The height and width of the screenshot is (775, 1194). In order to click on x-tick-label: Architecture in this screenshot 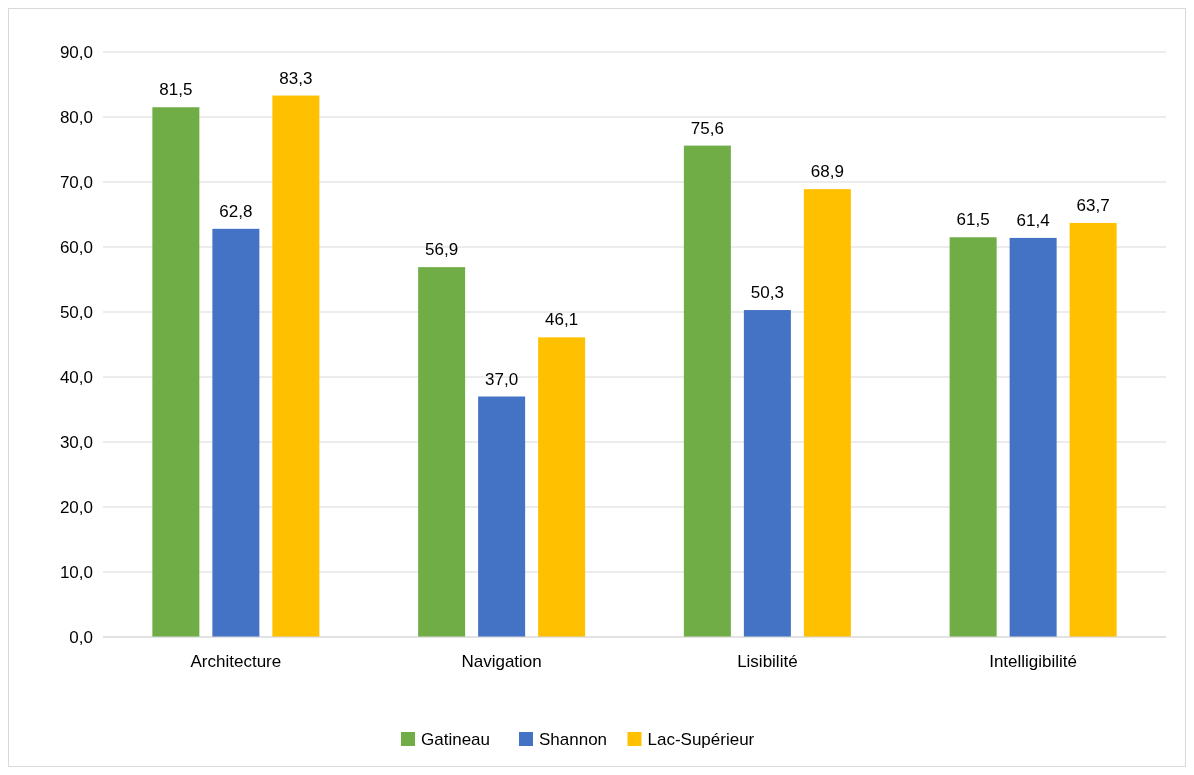, I will do `click(236, 661)`.